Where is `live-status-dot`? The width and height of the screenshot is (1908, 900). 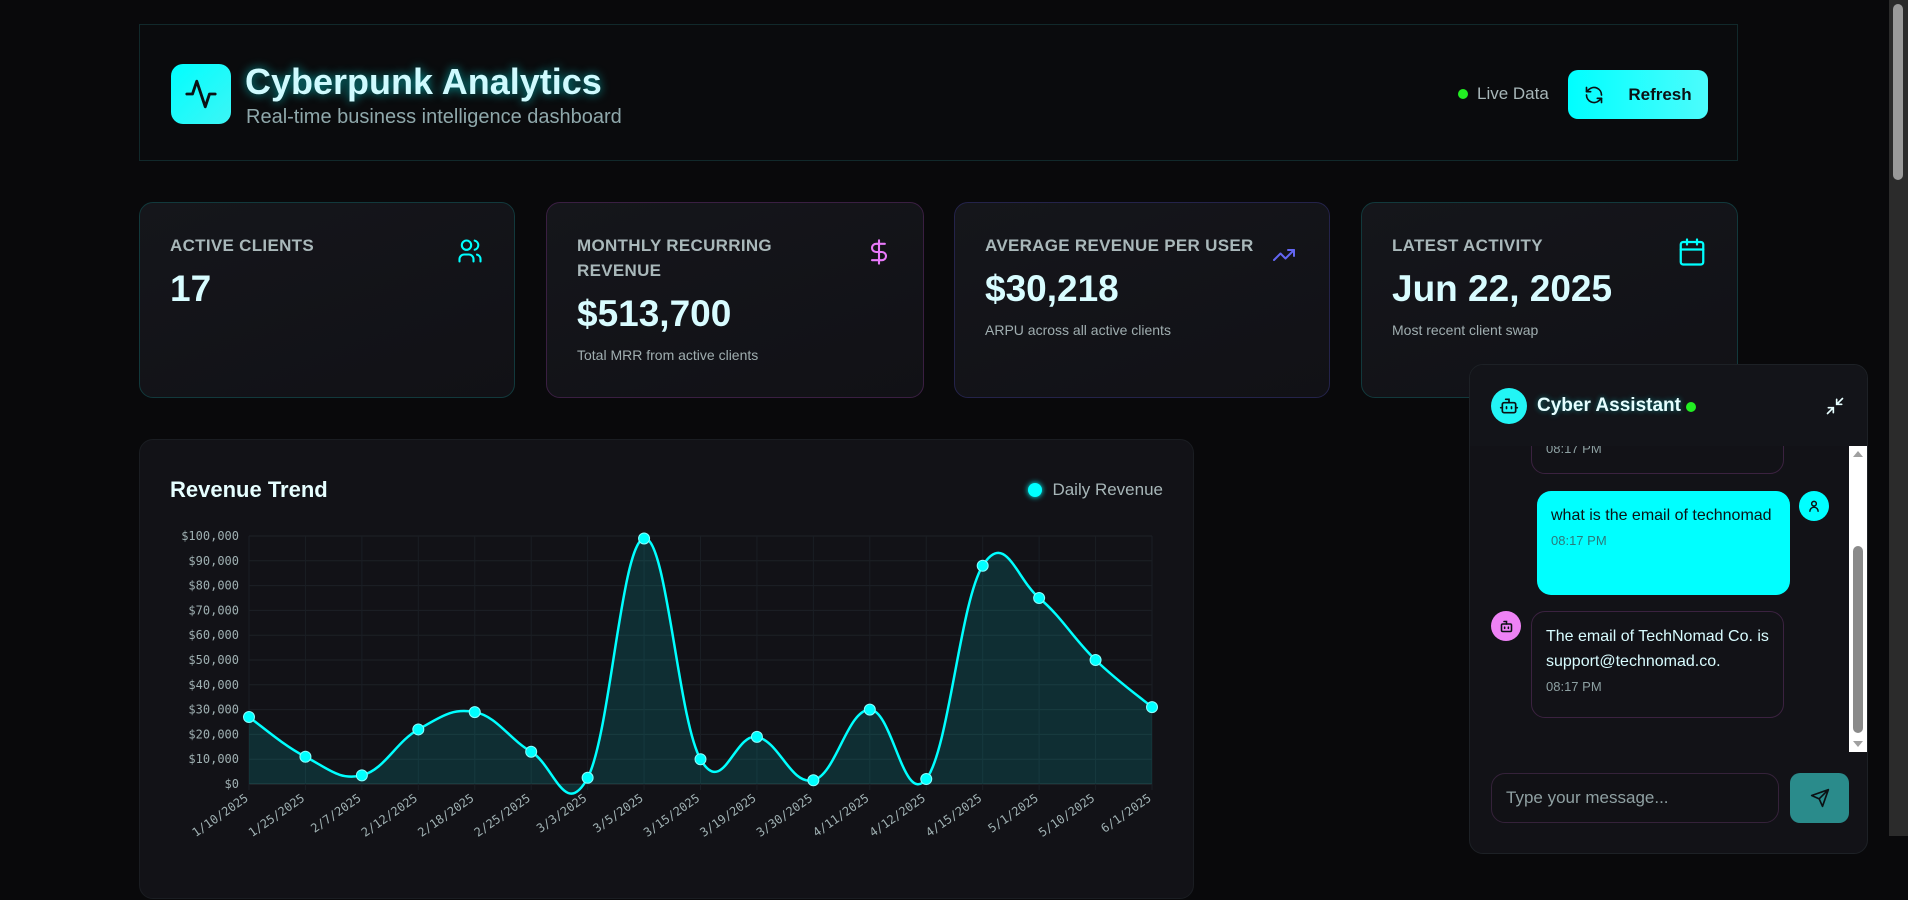
live-status-dot is located at coordinates (1463, 94).